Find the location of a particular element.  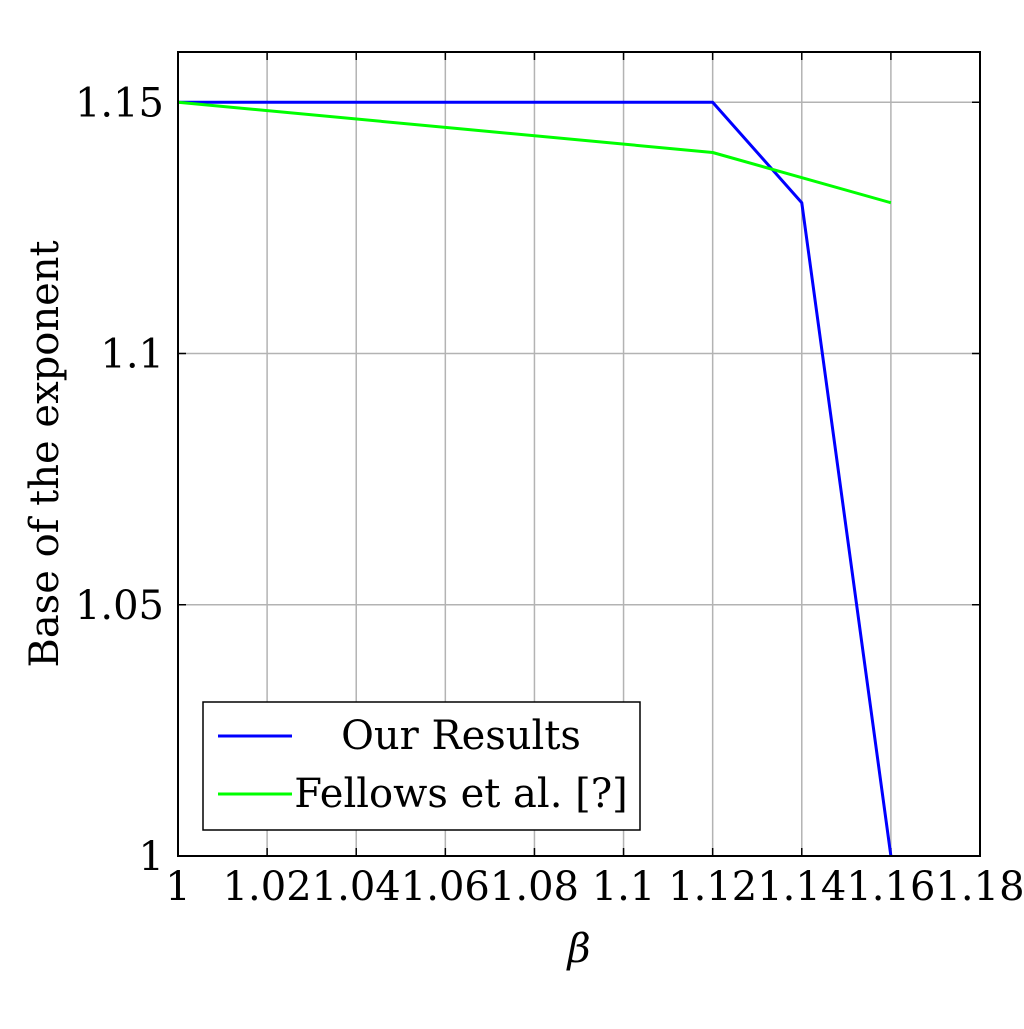

x-axis-title: β is located at coordinates (577, 949).